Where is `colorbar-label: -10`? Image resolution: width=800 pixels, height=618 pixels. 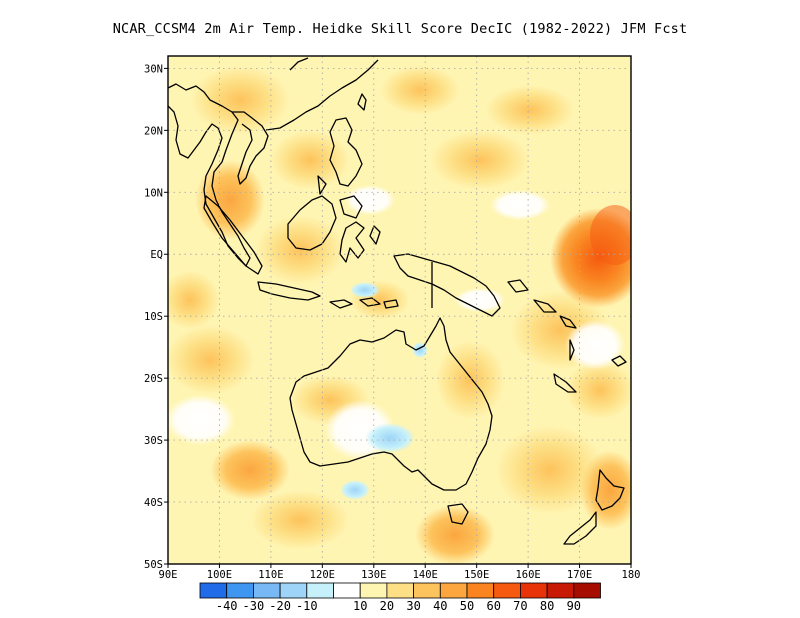
colorbar-label: -10 is located at coordinates (307, 606).